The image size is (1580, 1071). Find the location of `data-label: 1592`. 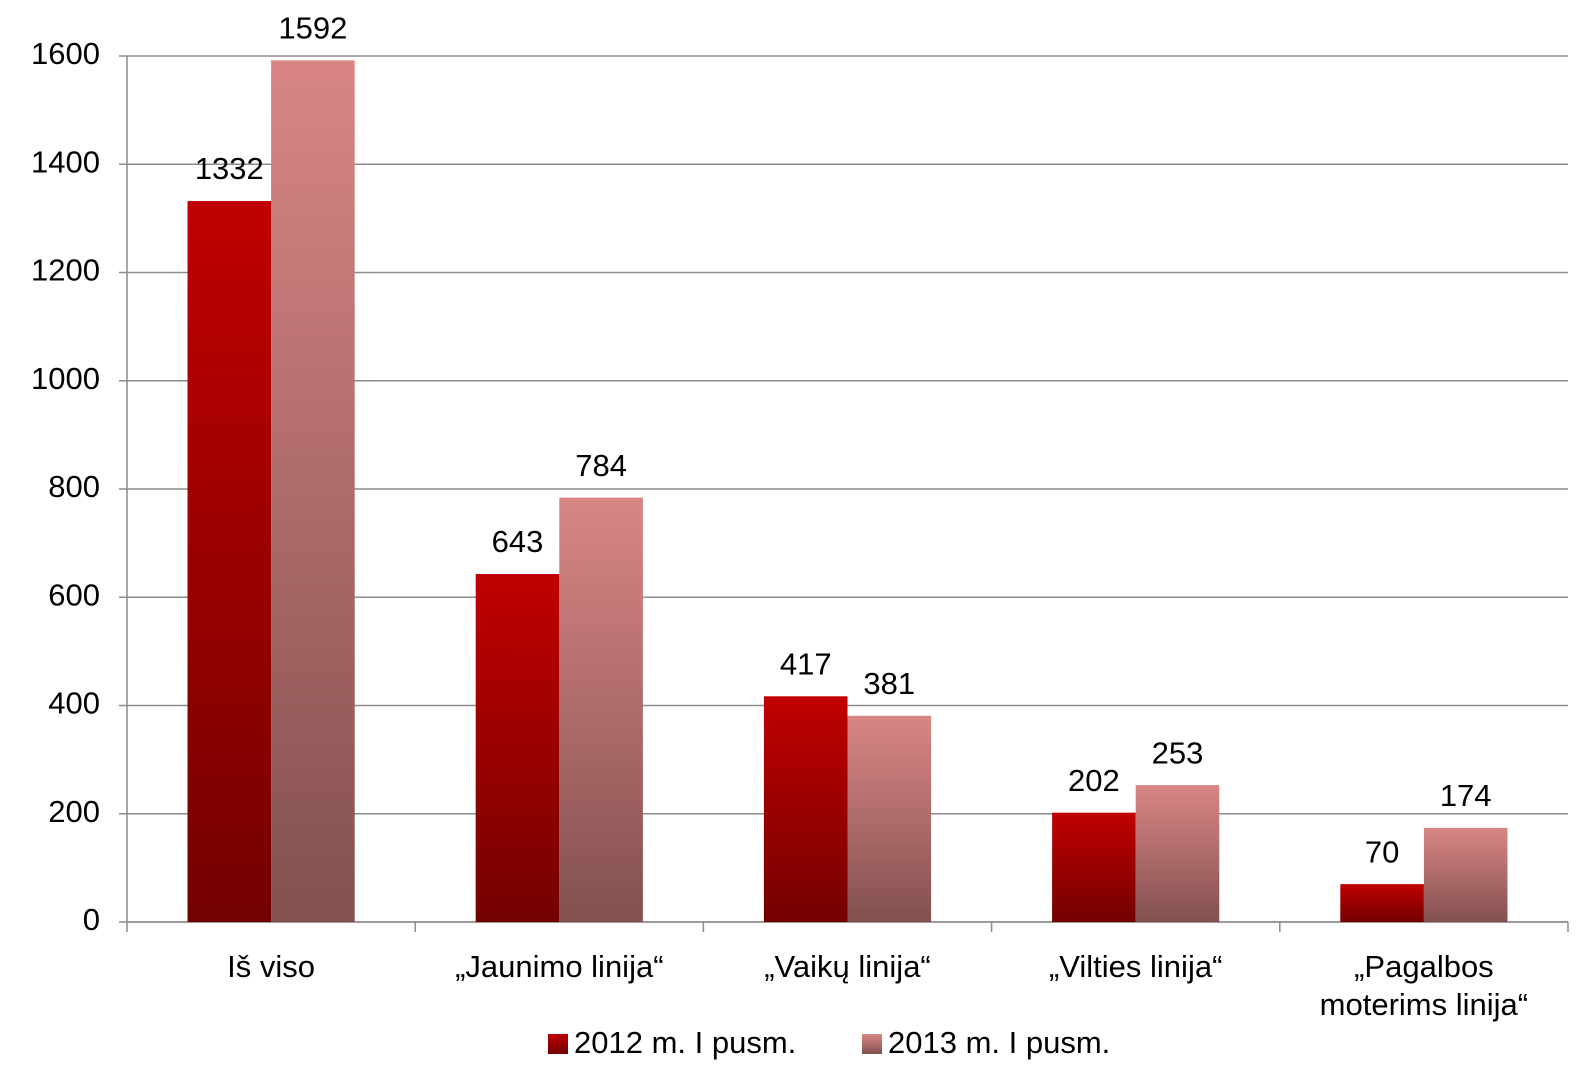

data-label: 1592 is located at coordinates (312, 28).